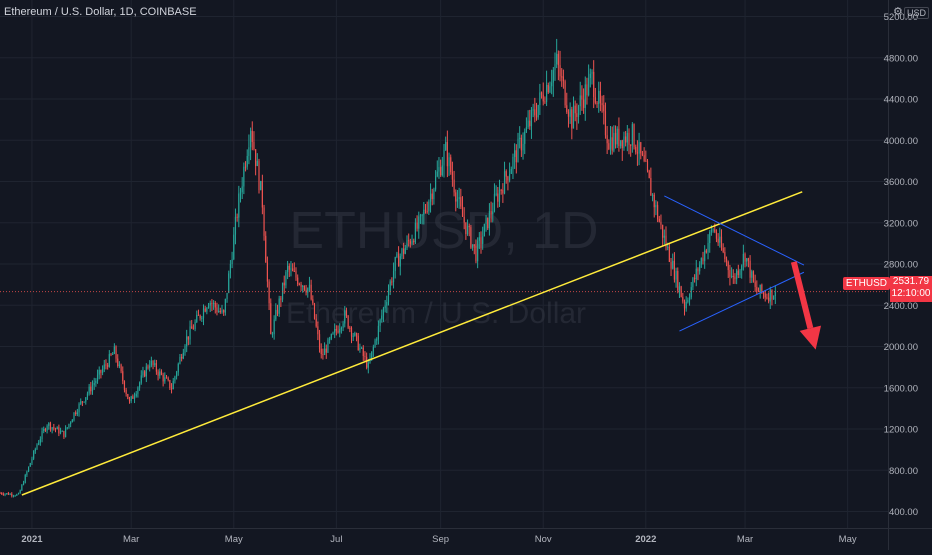 This screenshot has height=555, width=932. I want to click on x-tick-label: May, so click(848, 539).